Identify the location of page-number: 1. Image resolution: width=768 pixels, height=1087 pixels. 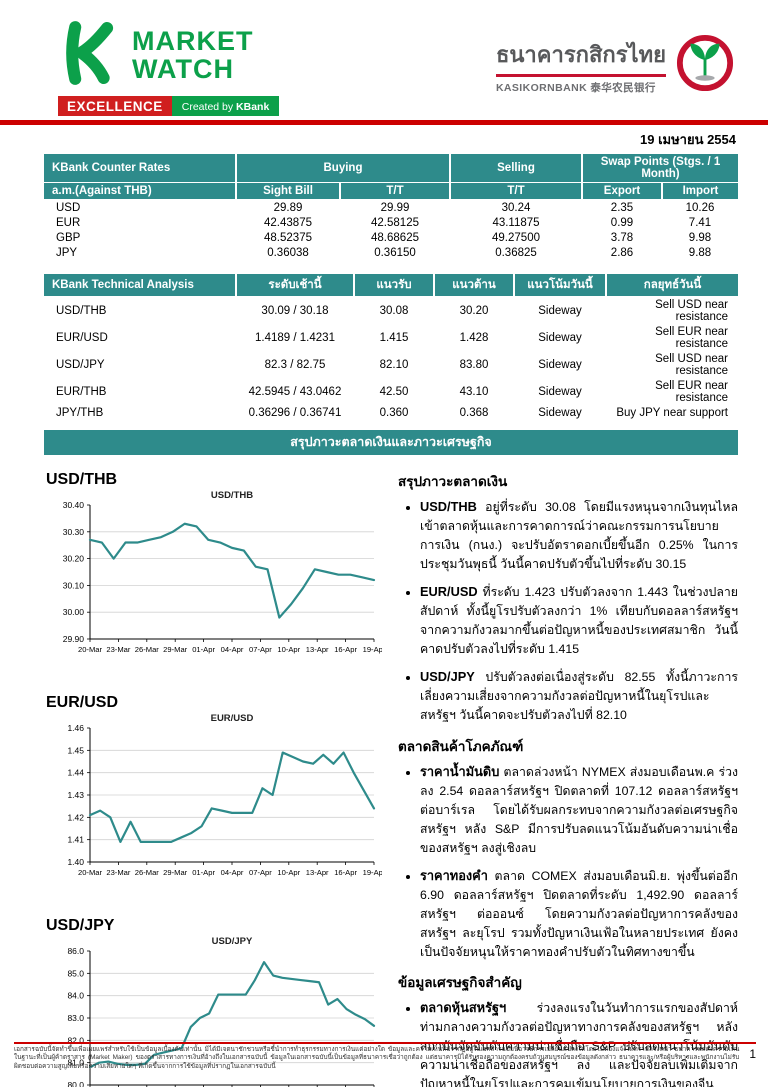
(752, 1054).